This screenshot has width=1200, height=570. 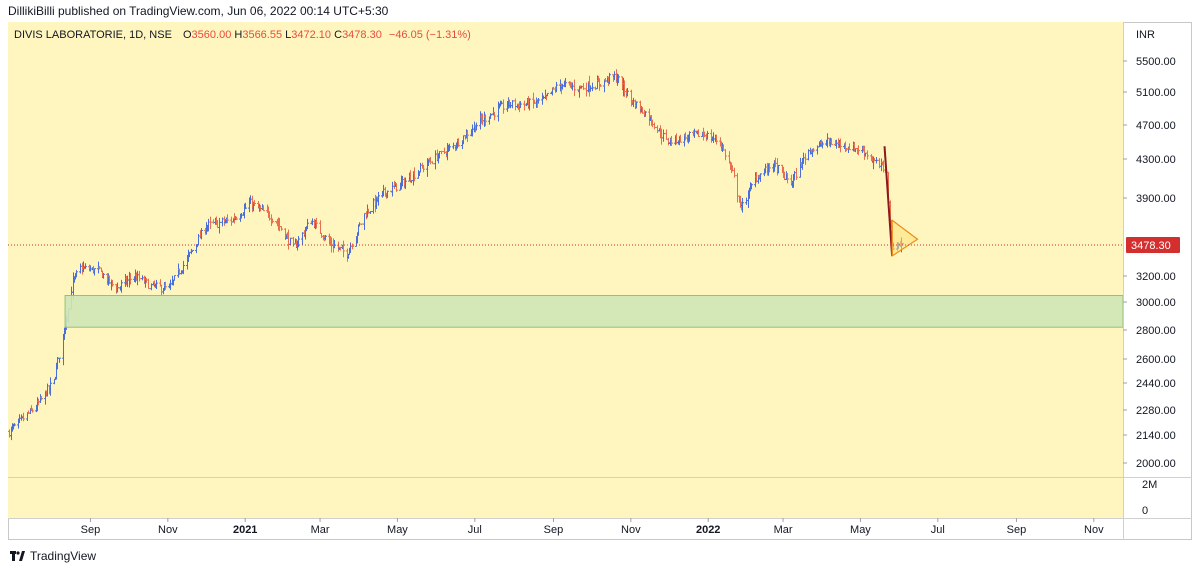 I want to click on triangle-pattern, so click(x=905, y=238).